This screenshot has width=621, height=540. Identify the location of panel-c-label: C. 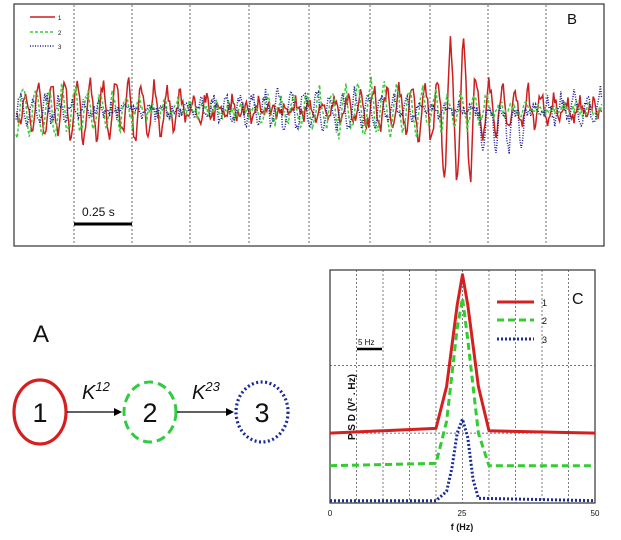
(578, 299).